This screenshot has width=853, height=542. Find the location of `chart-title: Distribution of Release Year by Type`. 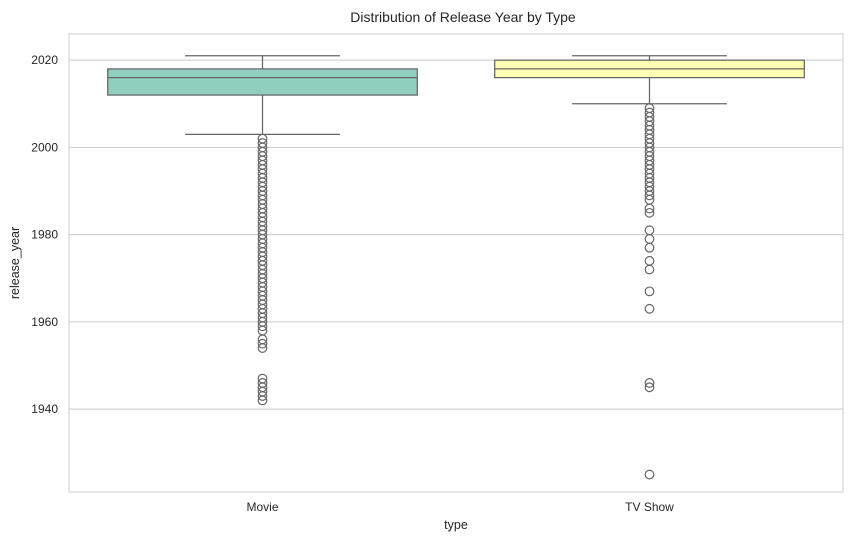

chart-title: Distribution of Release Year by Type is located at coordinates (463, 17).